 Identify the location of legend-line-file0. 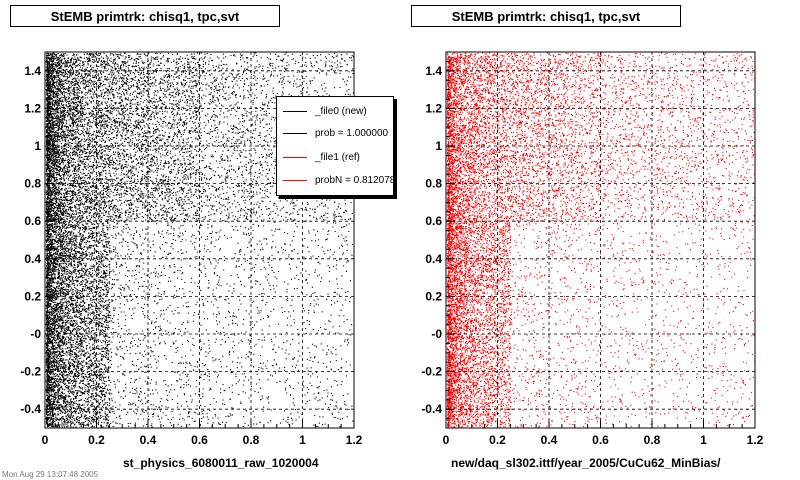
(295, 111).